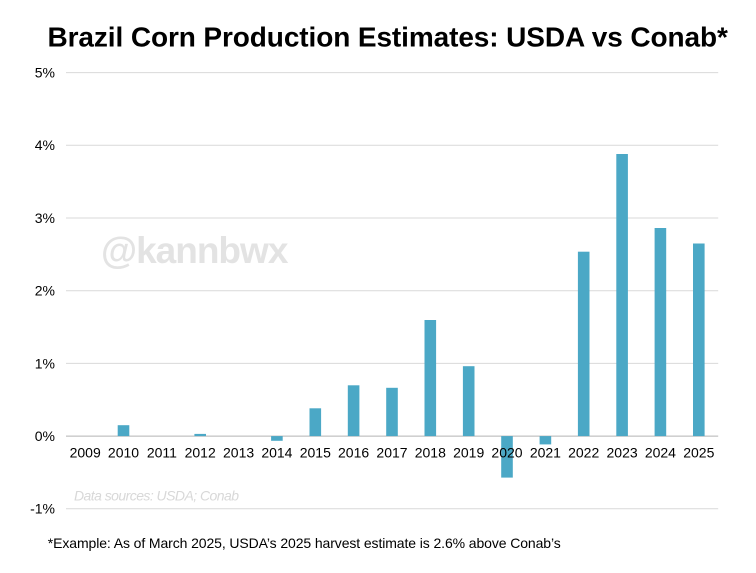  Describe the element at coordinates (42, 509) in the screenshot. I see `svg-text: -1%` at that location.